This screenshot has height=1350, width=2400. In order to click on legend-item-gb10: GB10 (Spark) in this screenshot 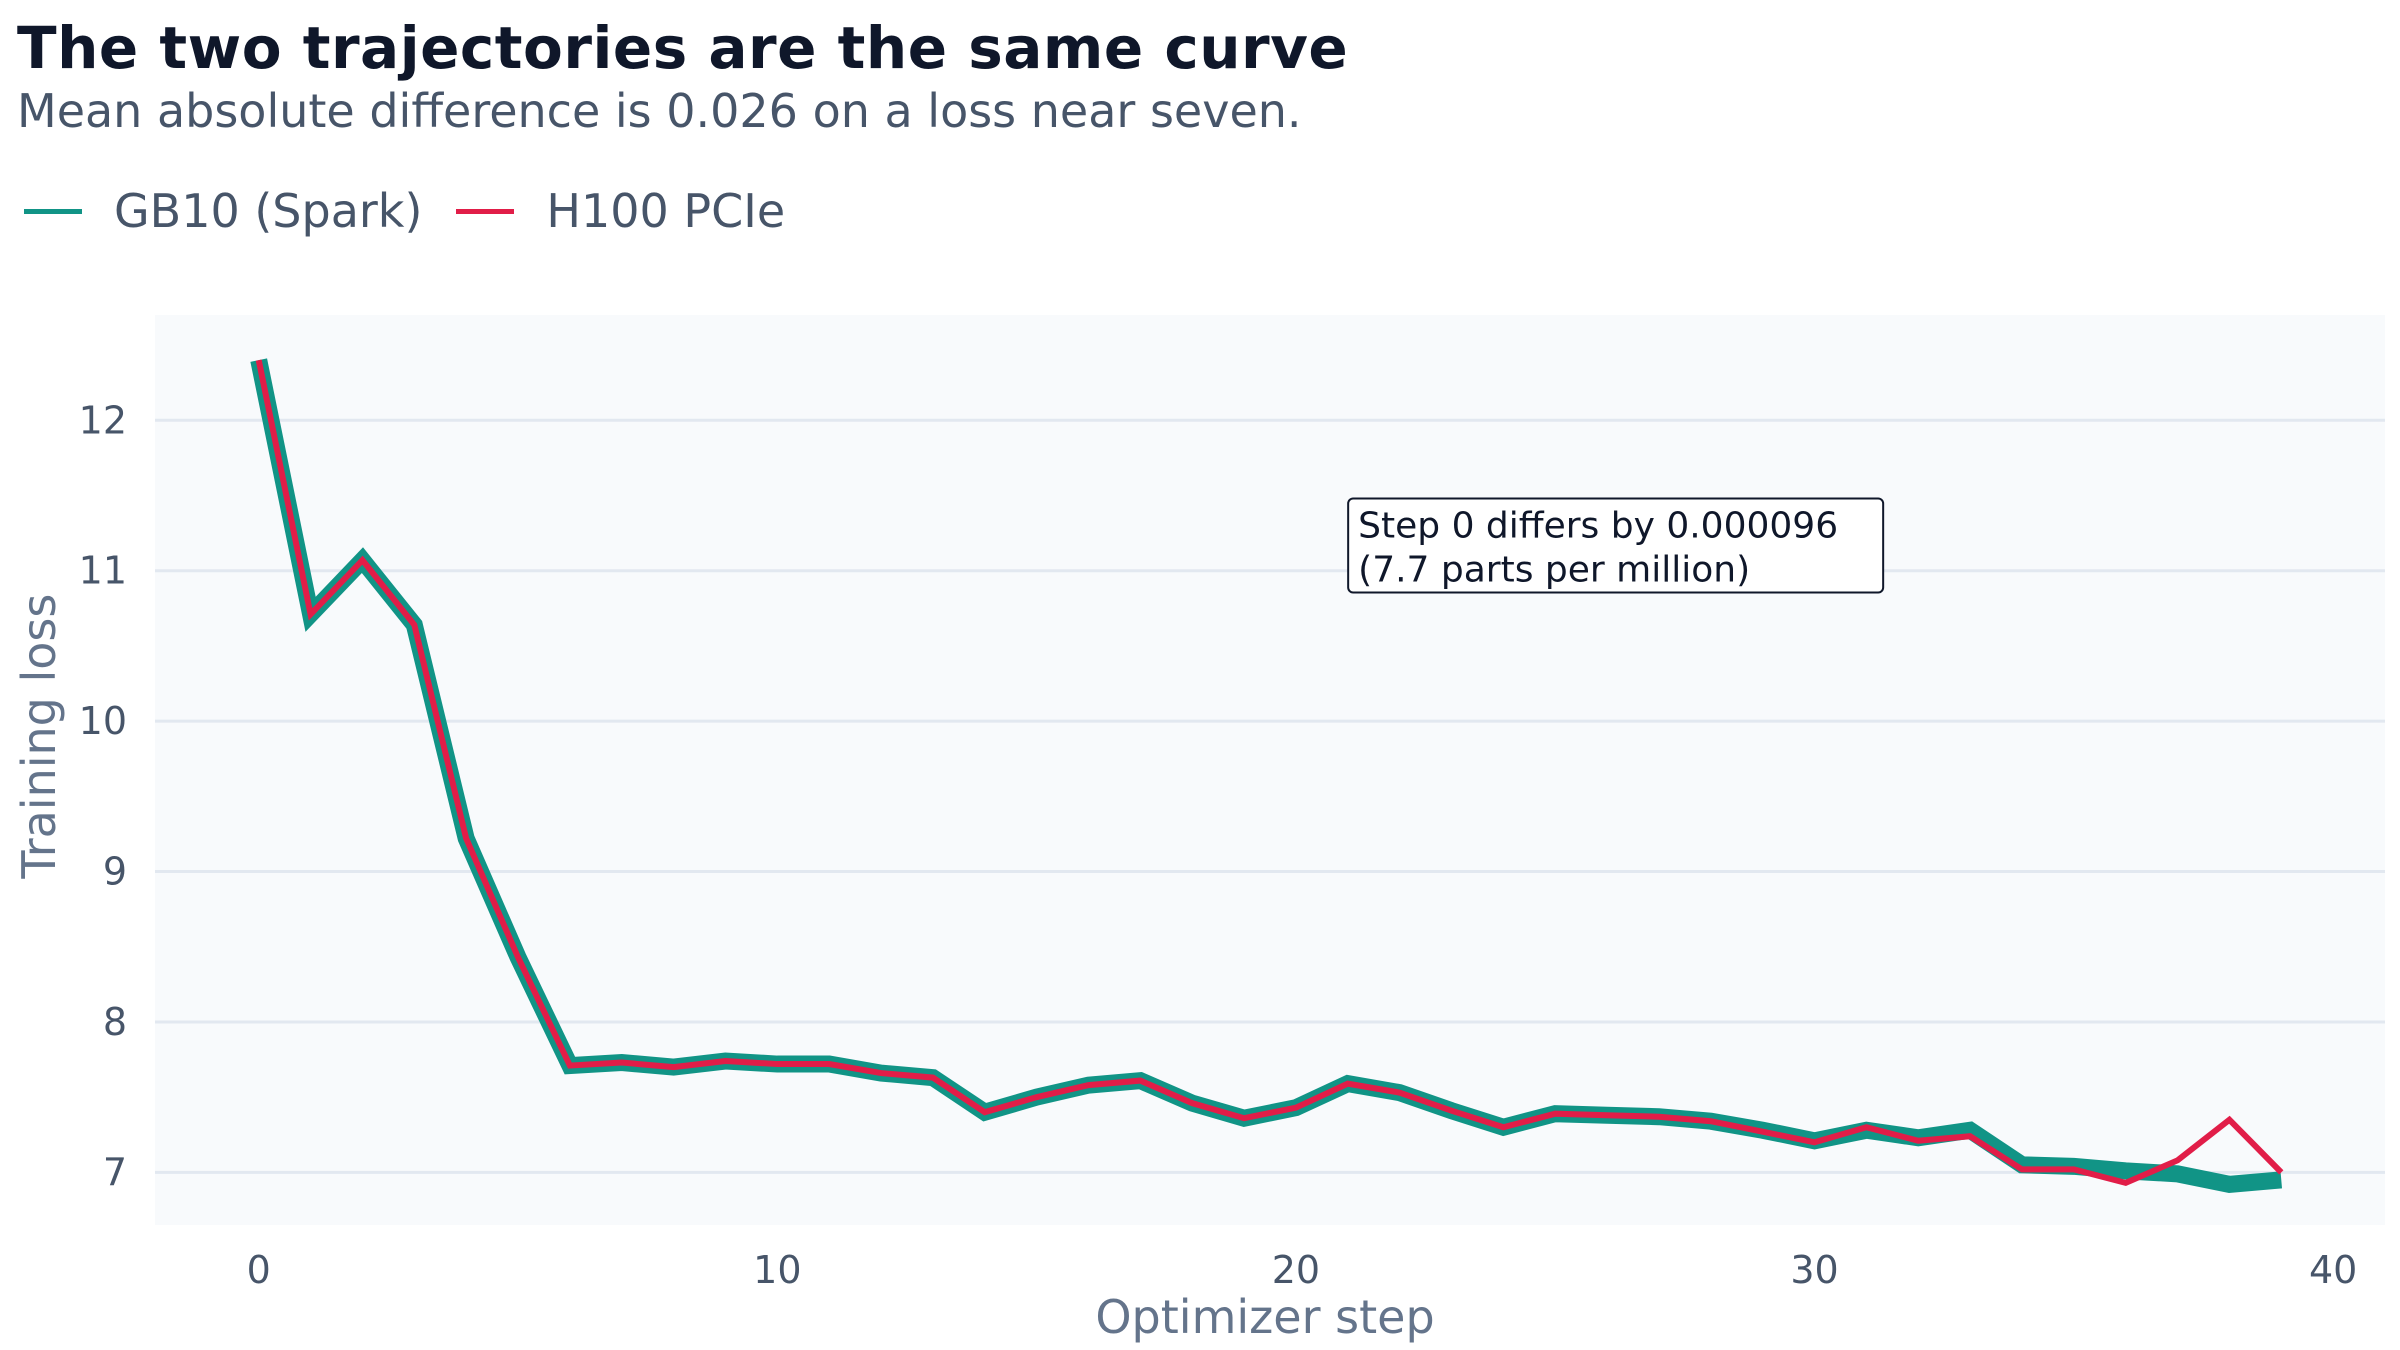, I will do `click(223, 211)`.